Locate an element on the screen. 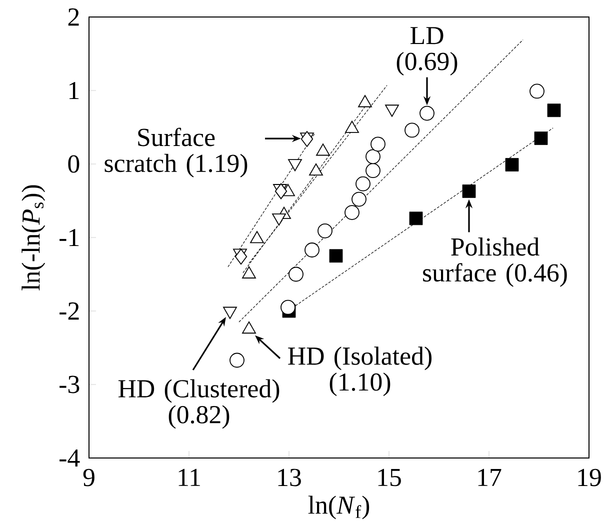 Image resolution: width=610 pixels, height=529 pixels. x-tick-label: 9 is located at coordinates (88, 477).